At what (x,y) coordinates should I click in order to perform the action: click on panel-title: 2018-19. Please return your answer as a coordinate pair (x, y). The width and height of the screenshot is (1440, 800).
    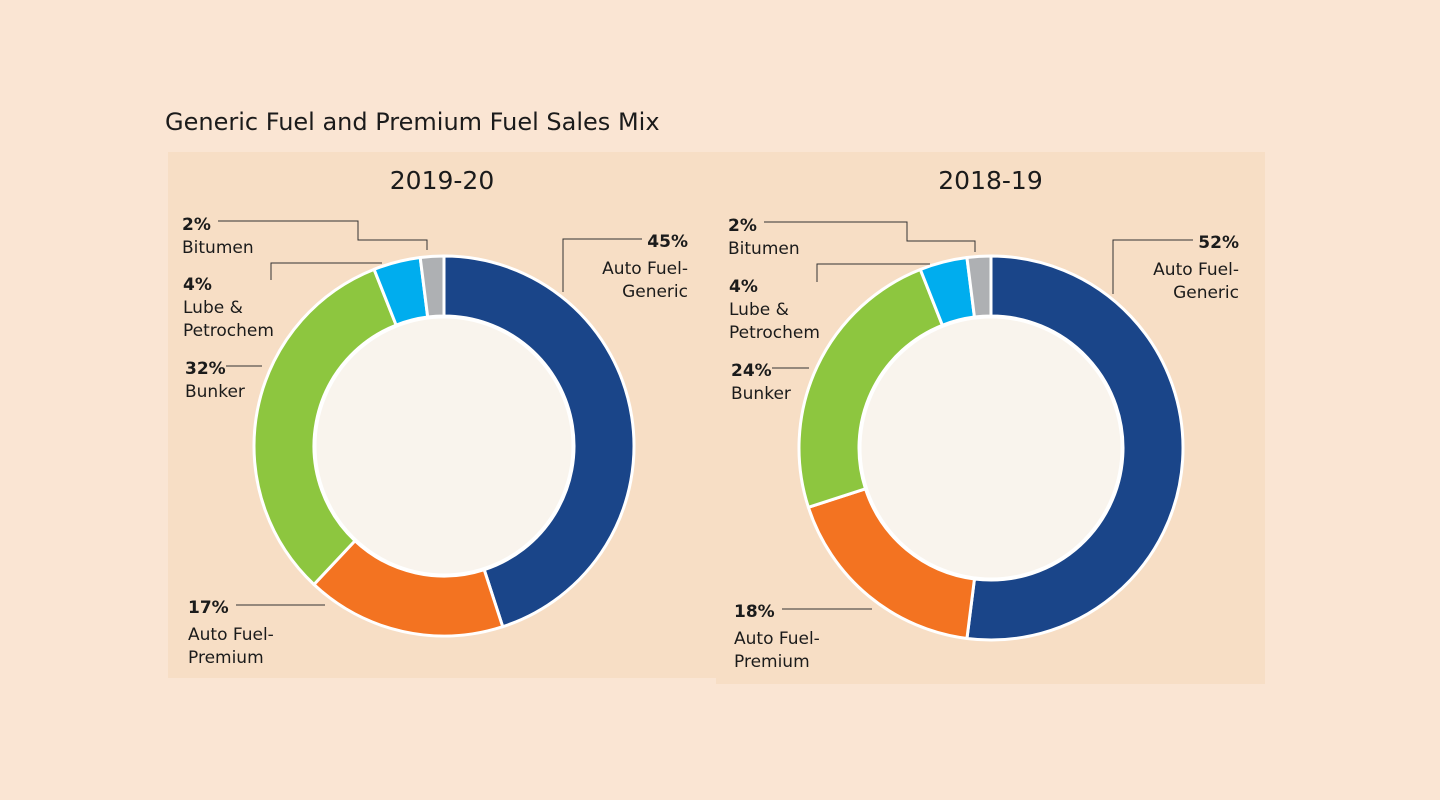
    Looking at the image, I should click on (990, 180).